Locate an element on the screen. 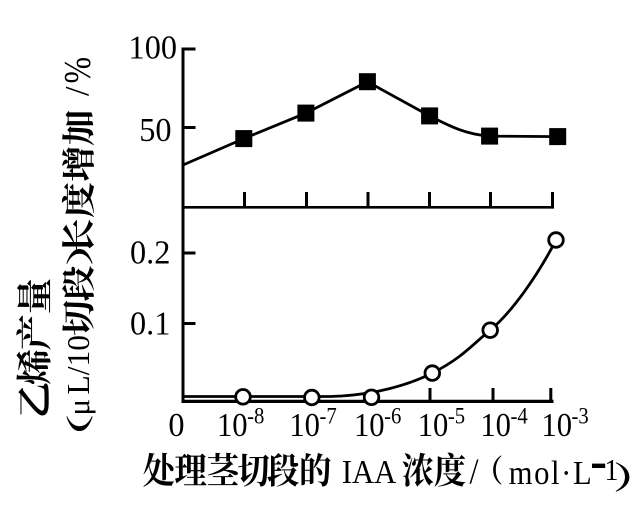  svg-text: 0 is located at coordinates (176, 425).